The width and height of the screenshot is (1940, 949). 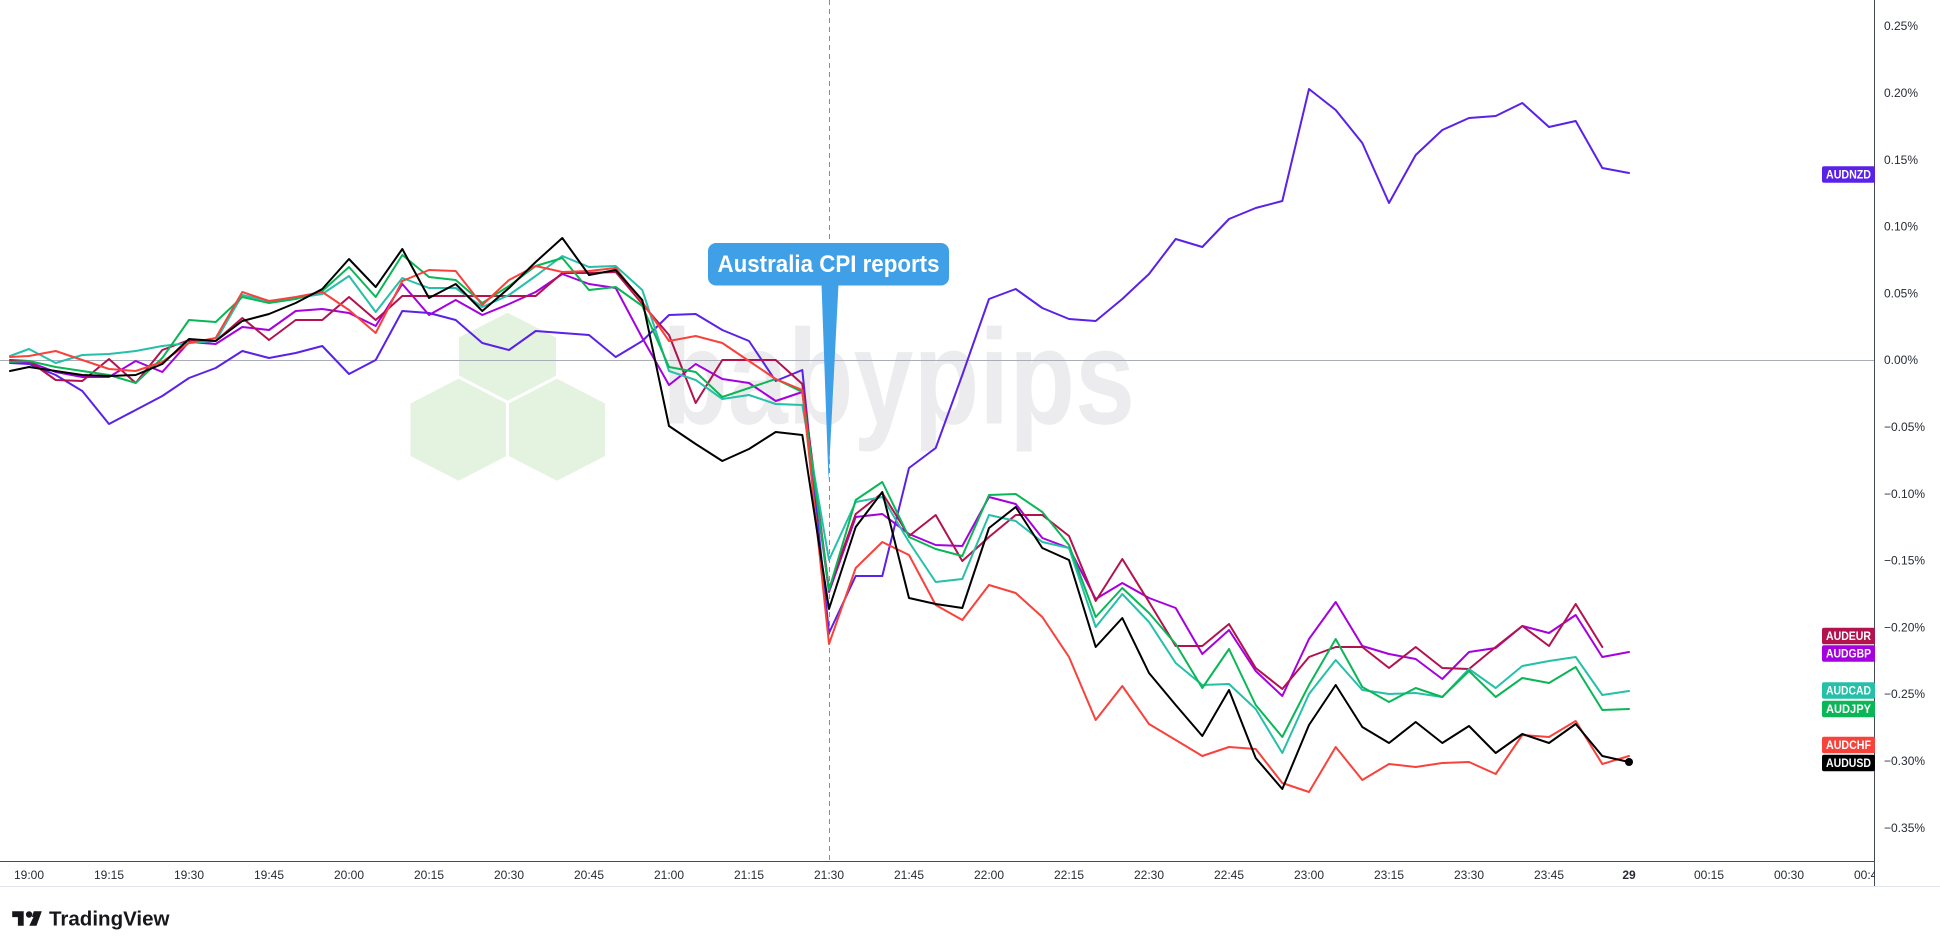 I want to click on svg-text: 22:00, so click(x=989, y=875).